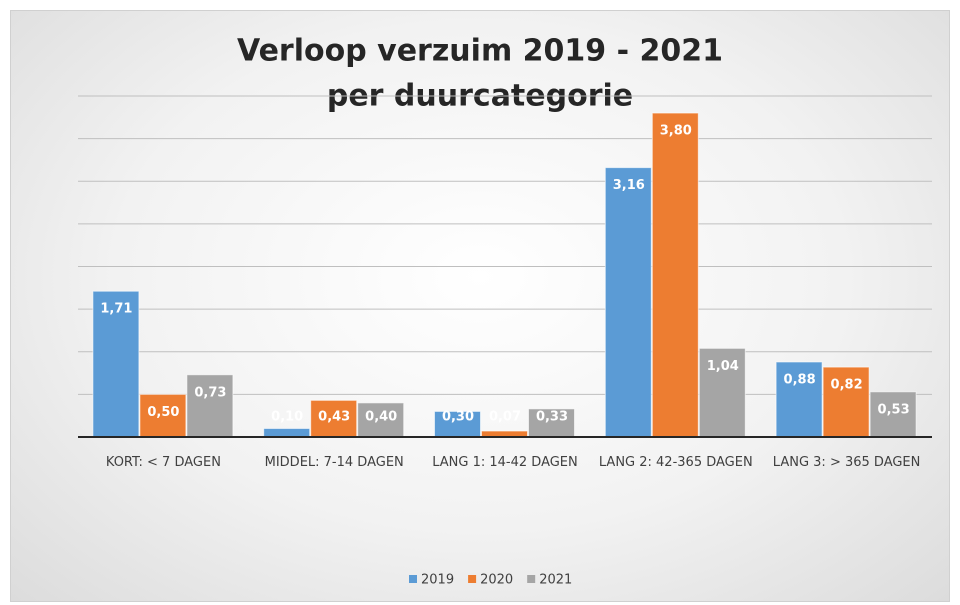 Image resolution: width=960 pixels, height=605 pixels. Describe the element at coordinates (629, 185) in the screenshot. I see `data-label: 3,16` at that location.